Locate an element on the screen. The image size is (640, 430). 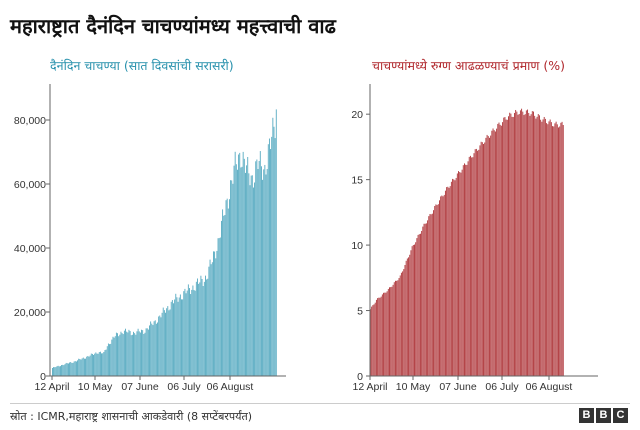
x-tick-label: 06 August is located at coordinates (549, 387).